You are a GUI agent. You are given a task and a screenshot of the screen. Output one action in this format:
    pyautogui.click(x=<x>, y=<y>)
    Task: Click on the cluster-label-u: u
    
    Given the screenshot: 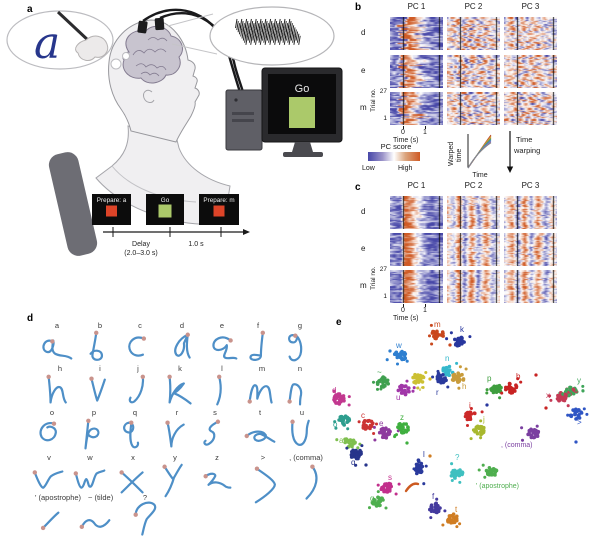 What is the action you would take?
    pyautogui.click(x=398, y=397)
    